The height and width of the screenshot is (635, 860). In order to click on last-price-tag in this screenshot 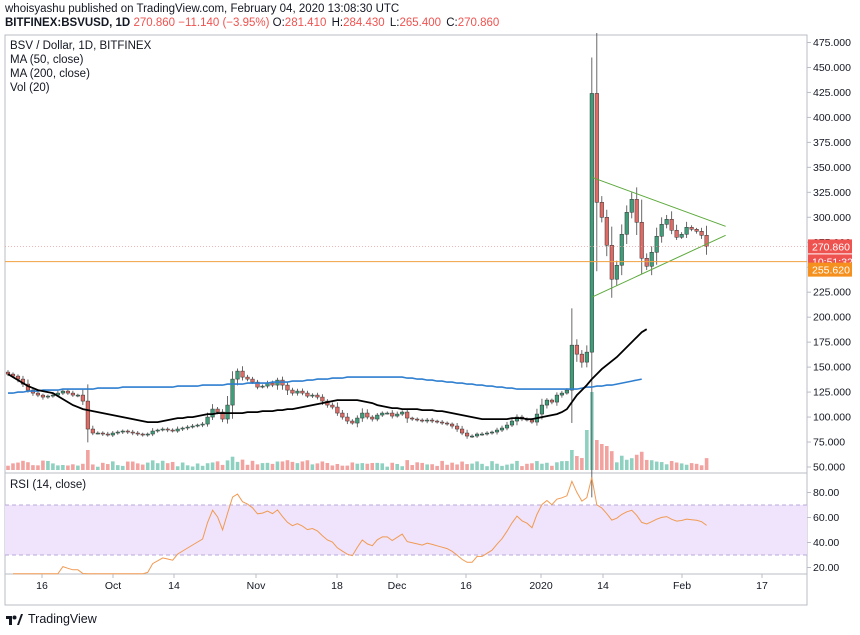, I will do `click(830, 246)`.